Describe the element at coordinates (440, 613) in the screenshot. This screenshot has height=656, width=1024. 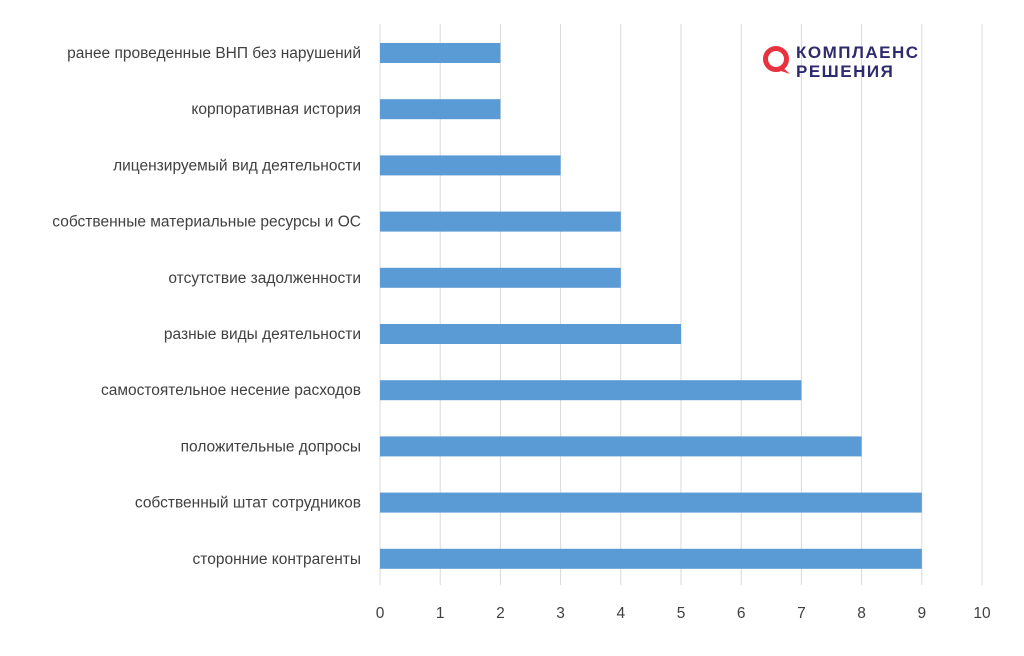
I see `x-tick-label: 1` at that location.